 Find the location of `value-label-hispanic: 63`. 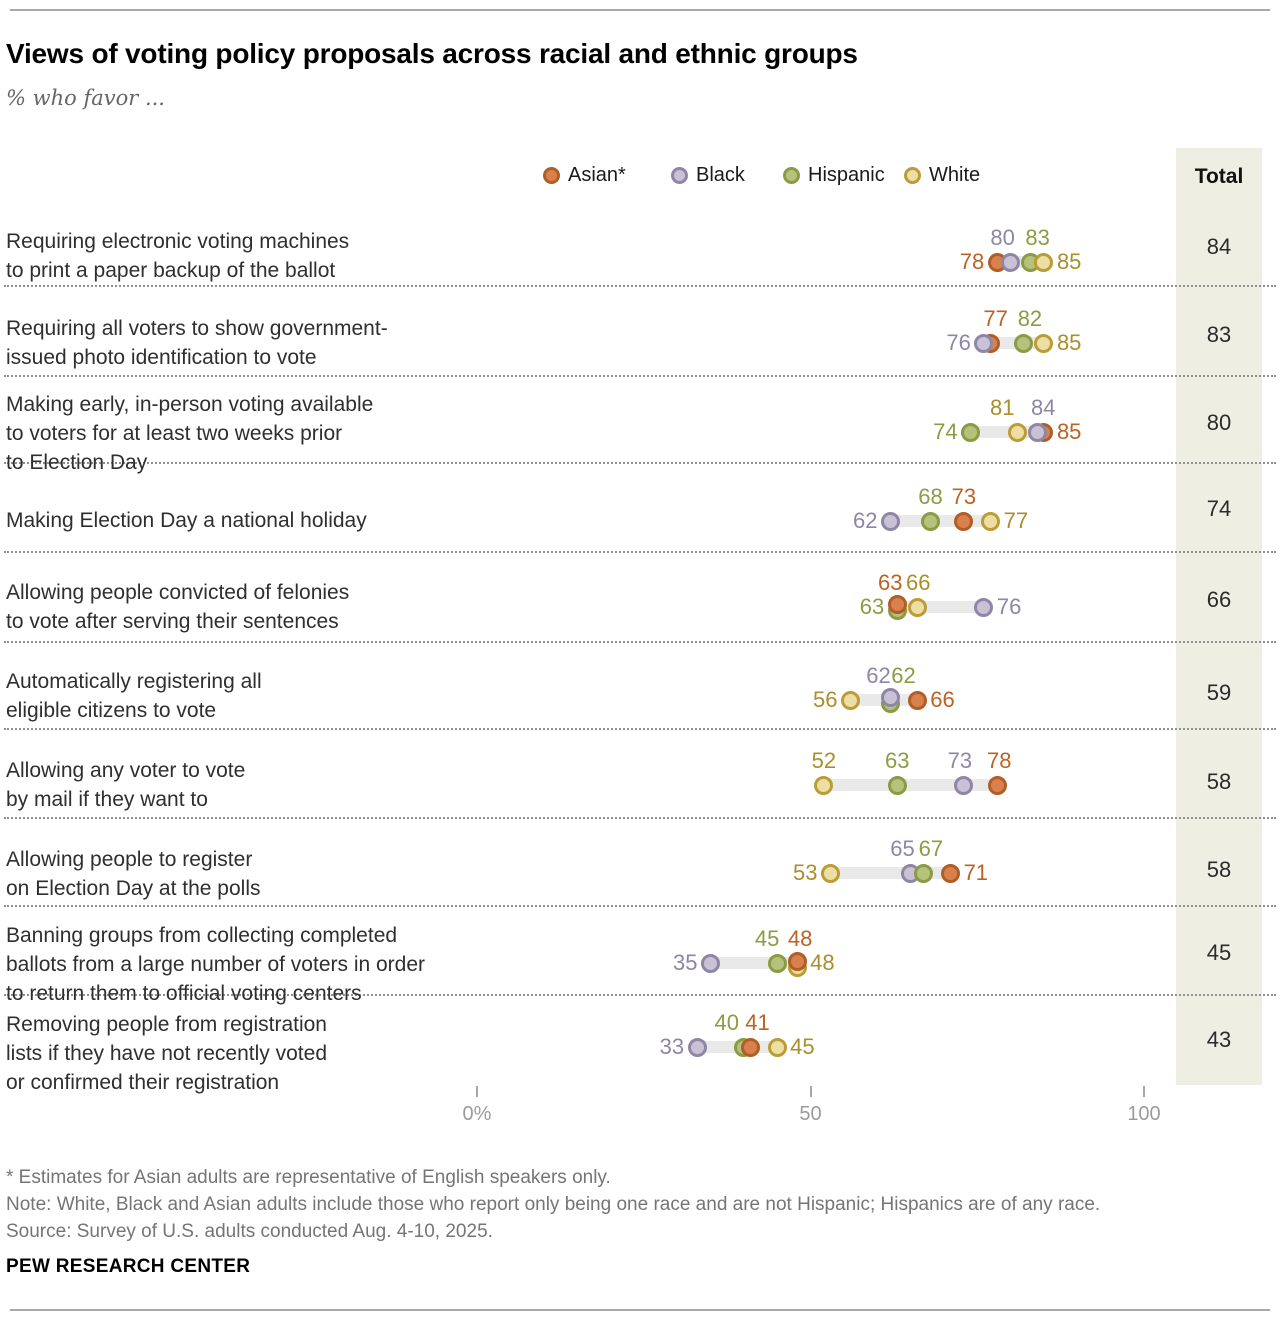

value-label-hispanic: 63 is located at coordinates (872, 606).